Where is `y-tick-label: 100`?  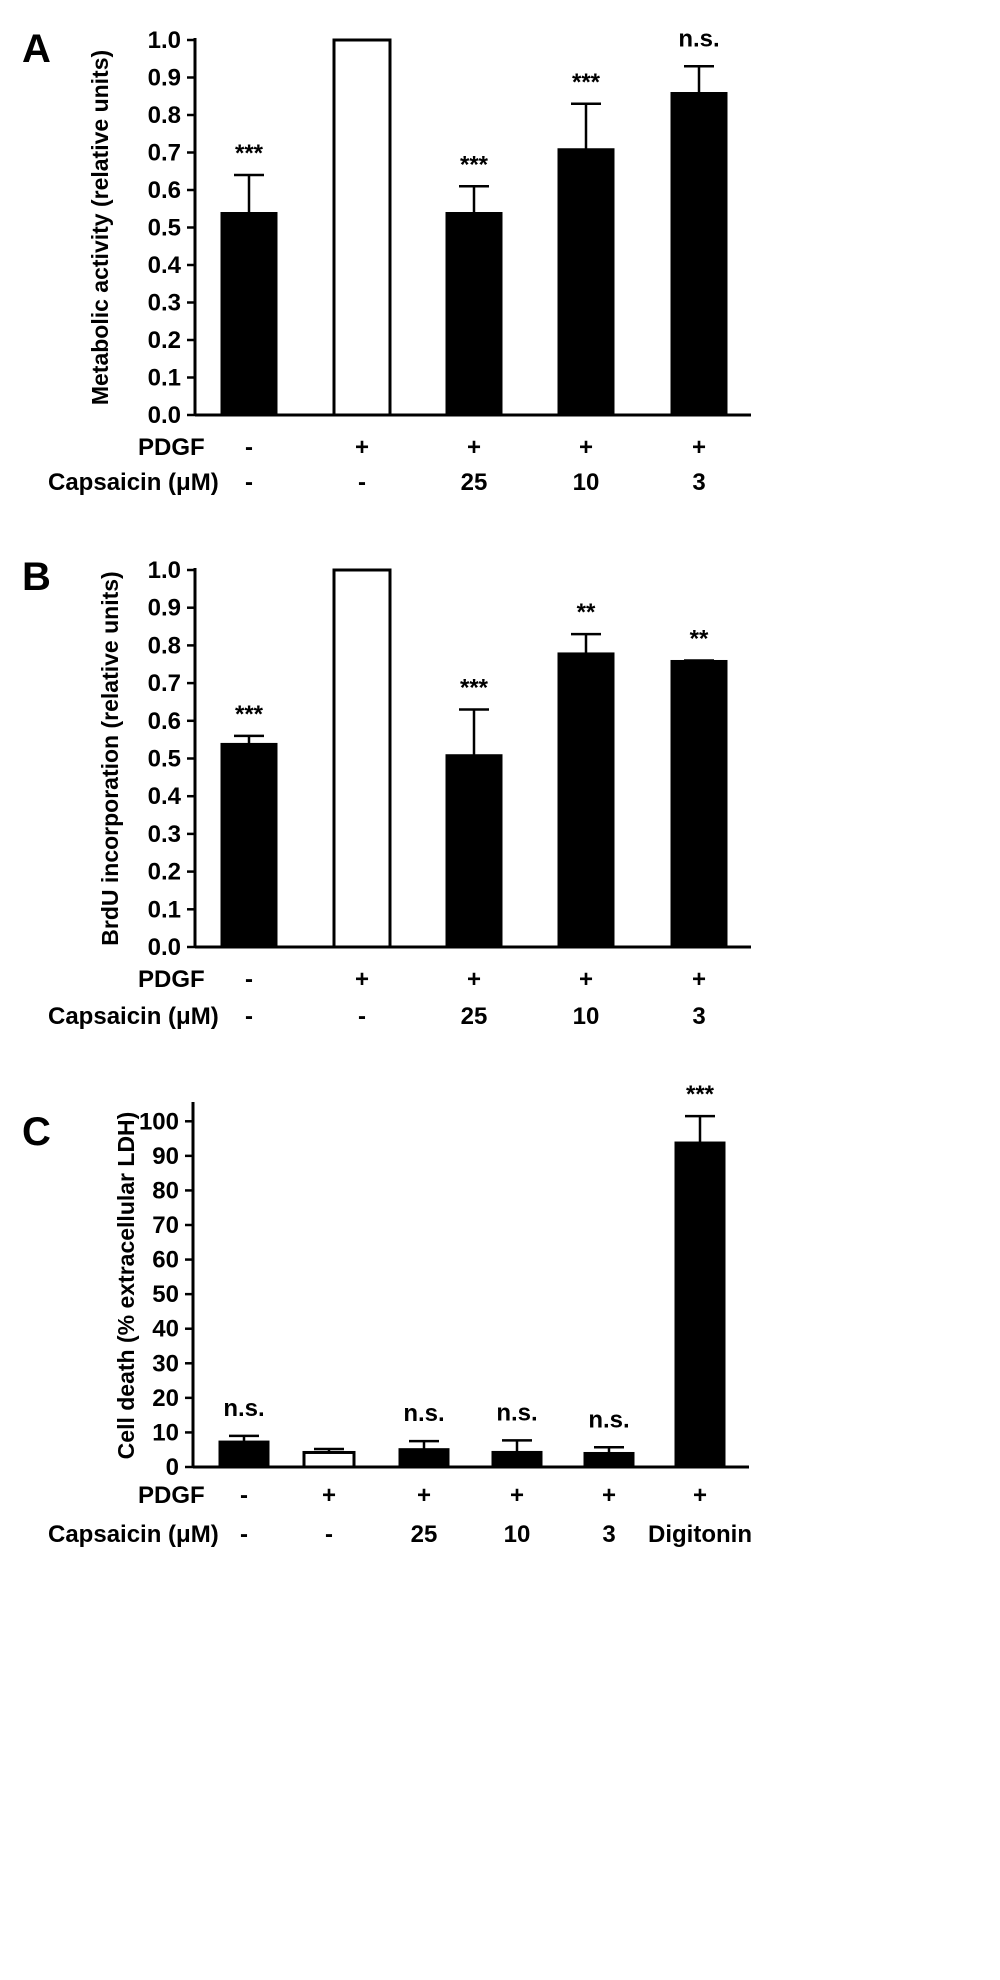
y-tick-label: 100 is located at coordinates (159, 1121).